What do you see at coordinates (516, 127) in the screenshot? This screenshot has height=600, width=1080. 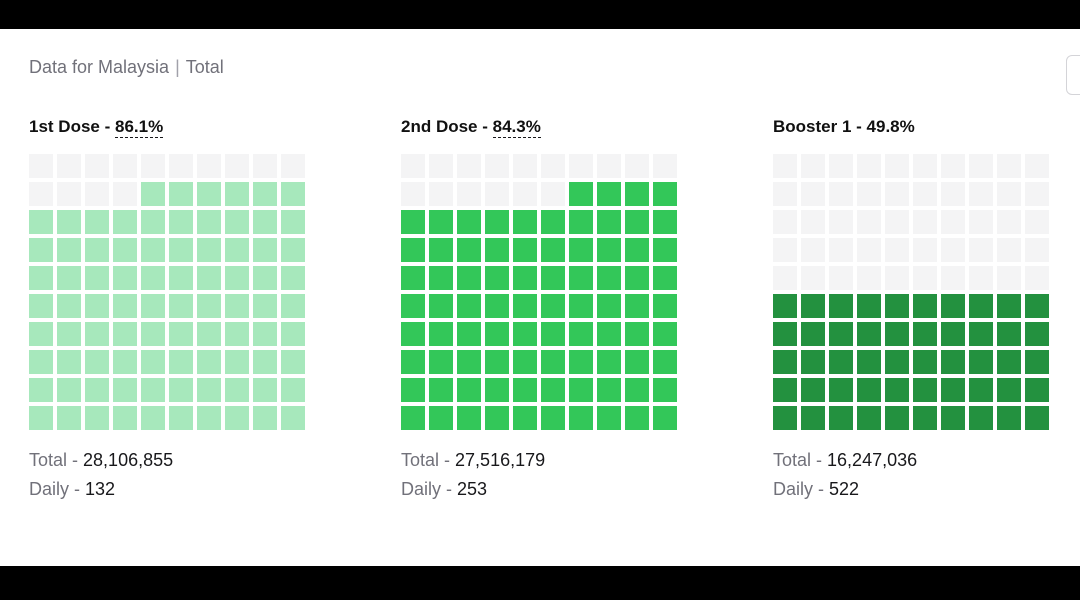 I see `chart-percent: 84.3%` at bounding box center [516, 127].